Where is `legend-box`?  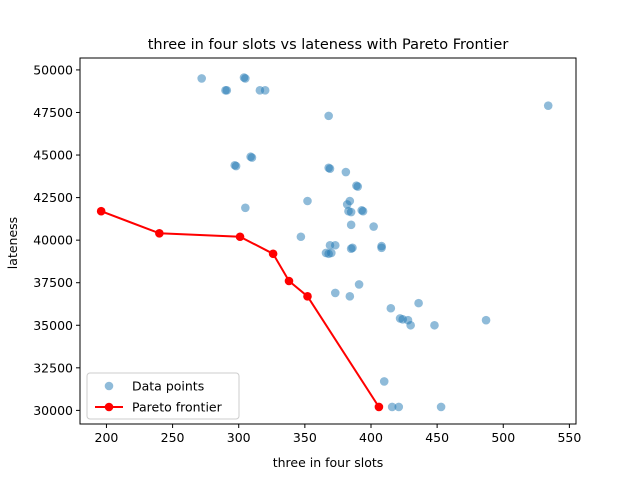 legend-box is located at coordinates (163, 396).